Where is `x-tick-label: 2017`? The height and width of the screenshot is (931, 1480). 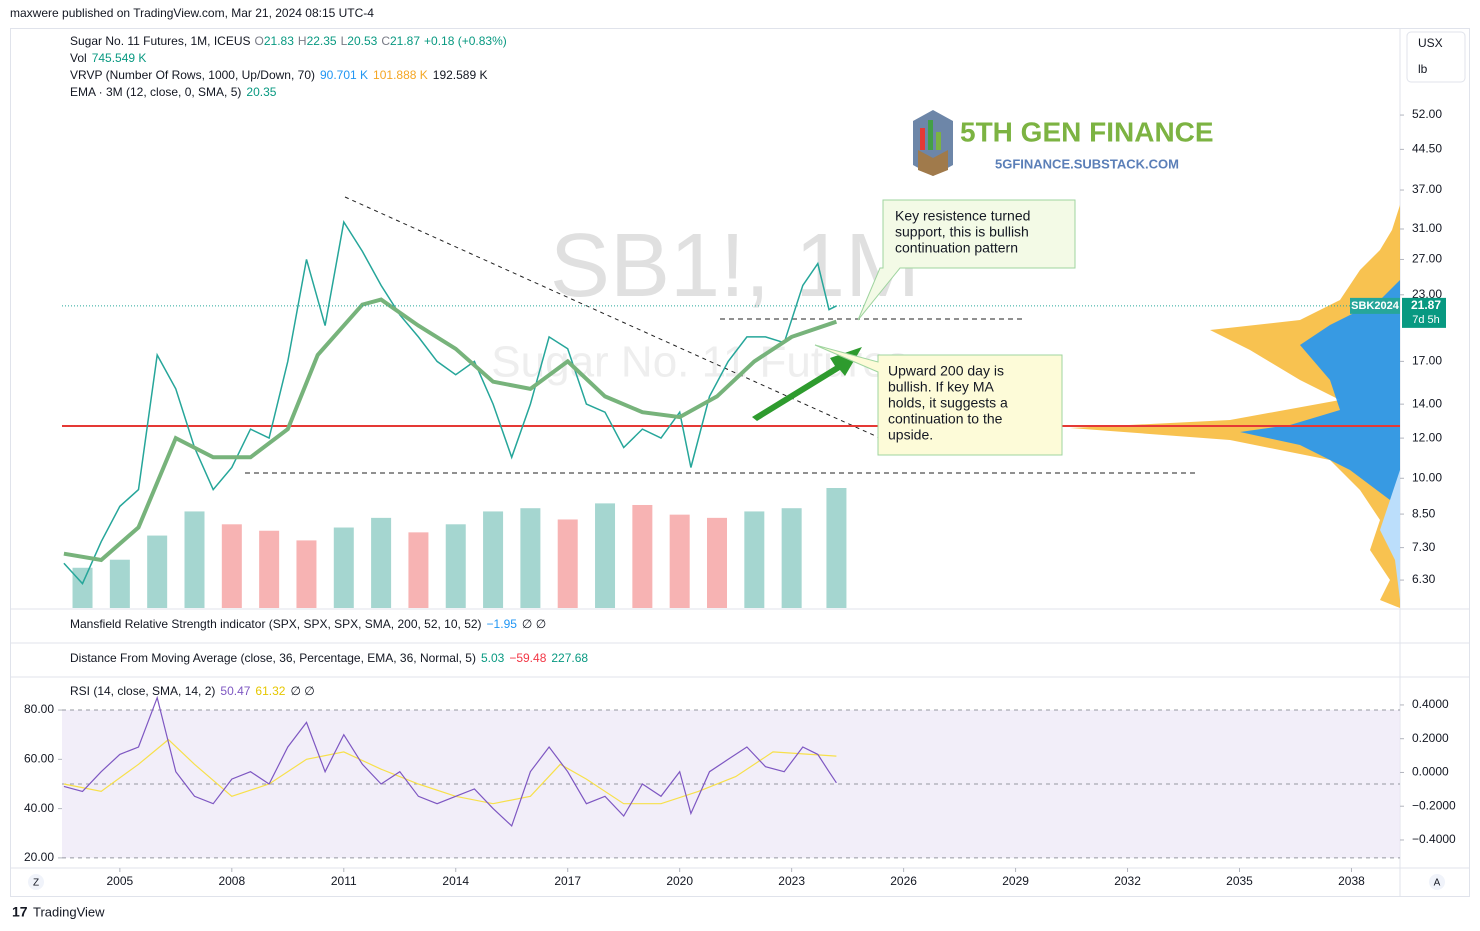 x-tick-label: 2017 is located at coordinates (567, 881).